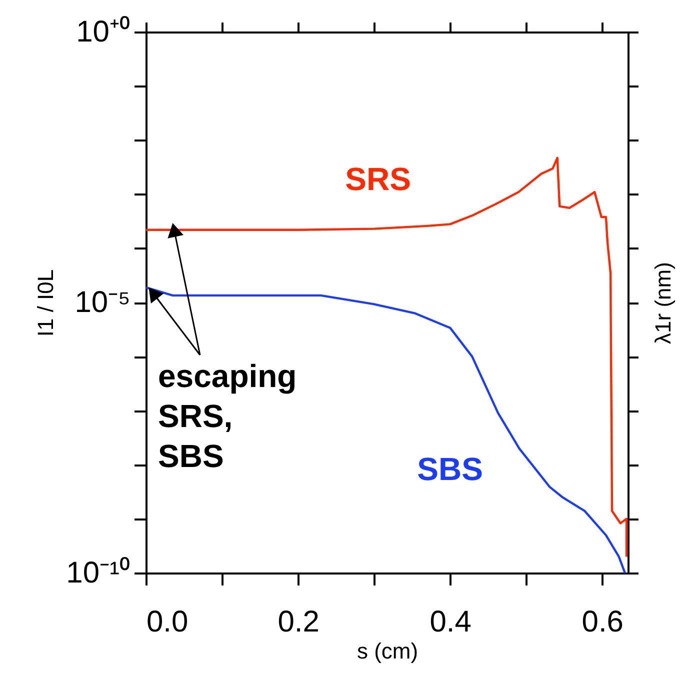 The width and height of the screenshot is (682, 686). What do you see at coordinates (167, 622) in the screenshot?
I see `x-tick-label: 0.0` at bounding box center [167, 622].